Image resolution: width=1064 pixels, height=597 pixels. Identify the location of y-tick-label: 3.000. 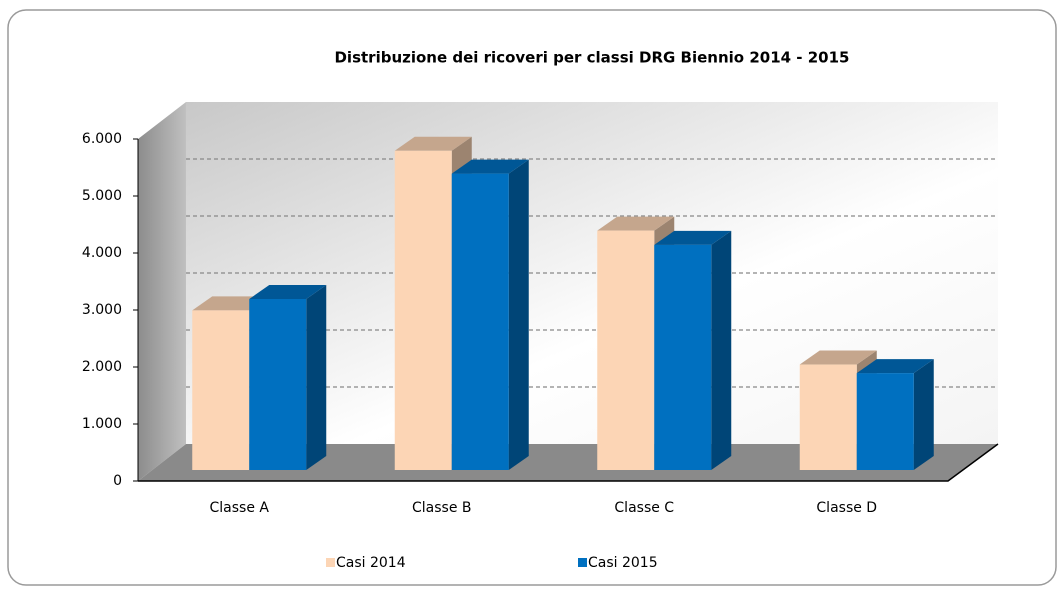
(102, 310).